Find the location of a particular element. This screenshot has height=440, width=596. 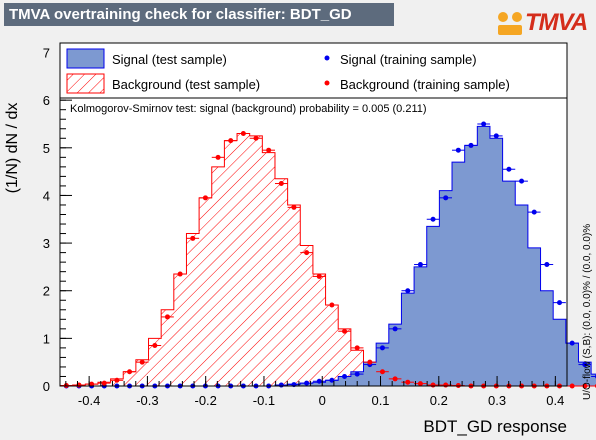

x-tick-label: 0 is located at coordinates (322, 400).